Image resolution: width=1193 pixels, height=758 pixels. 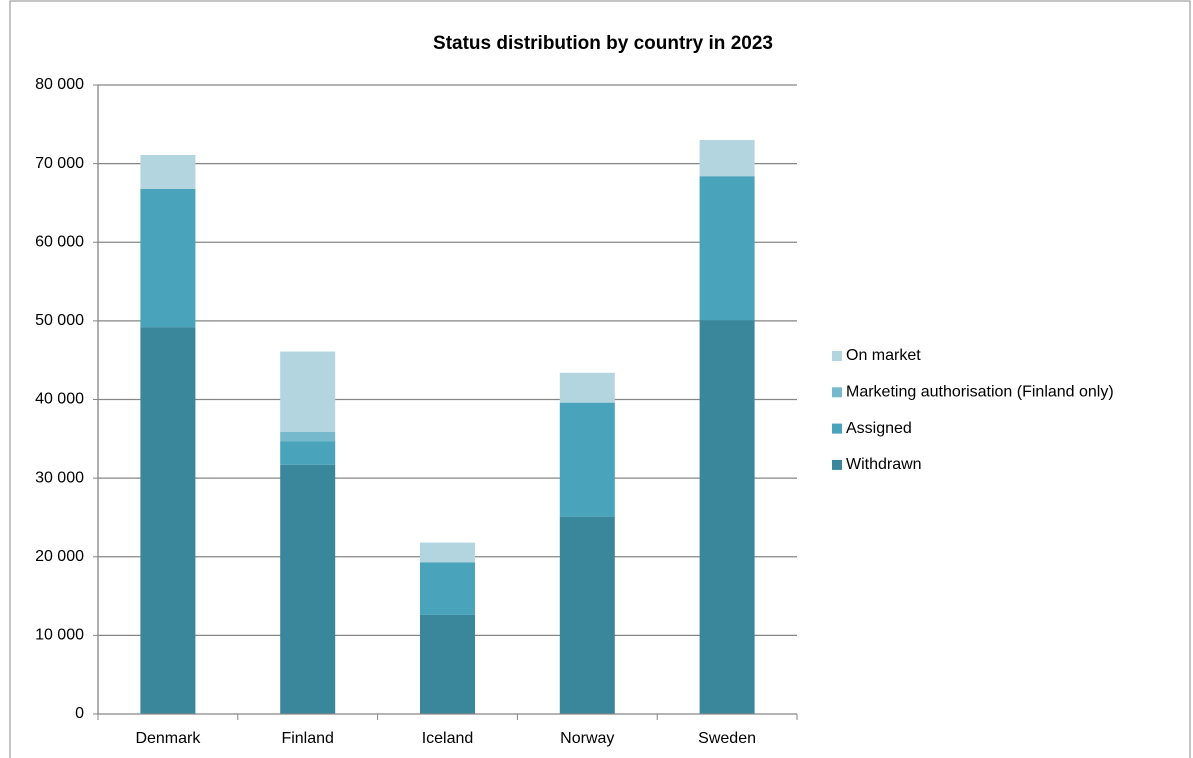 I want to click on legend-label: Withdrawn, so click(x=884, y=464).